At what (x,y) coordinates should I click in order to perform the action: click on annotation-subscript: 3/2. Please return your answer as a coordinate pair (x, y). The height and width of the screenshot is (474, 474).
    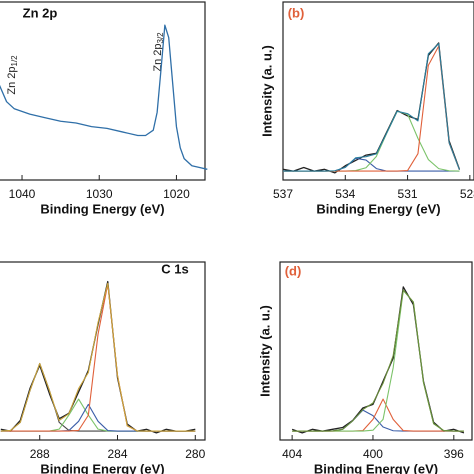
    Looking at the image, I should click on (160, 38).